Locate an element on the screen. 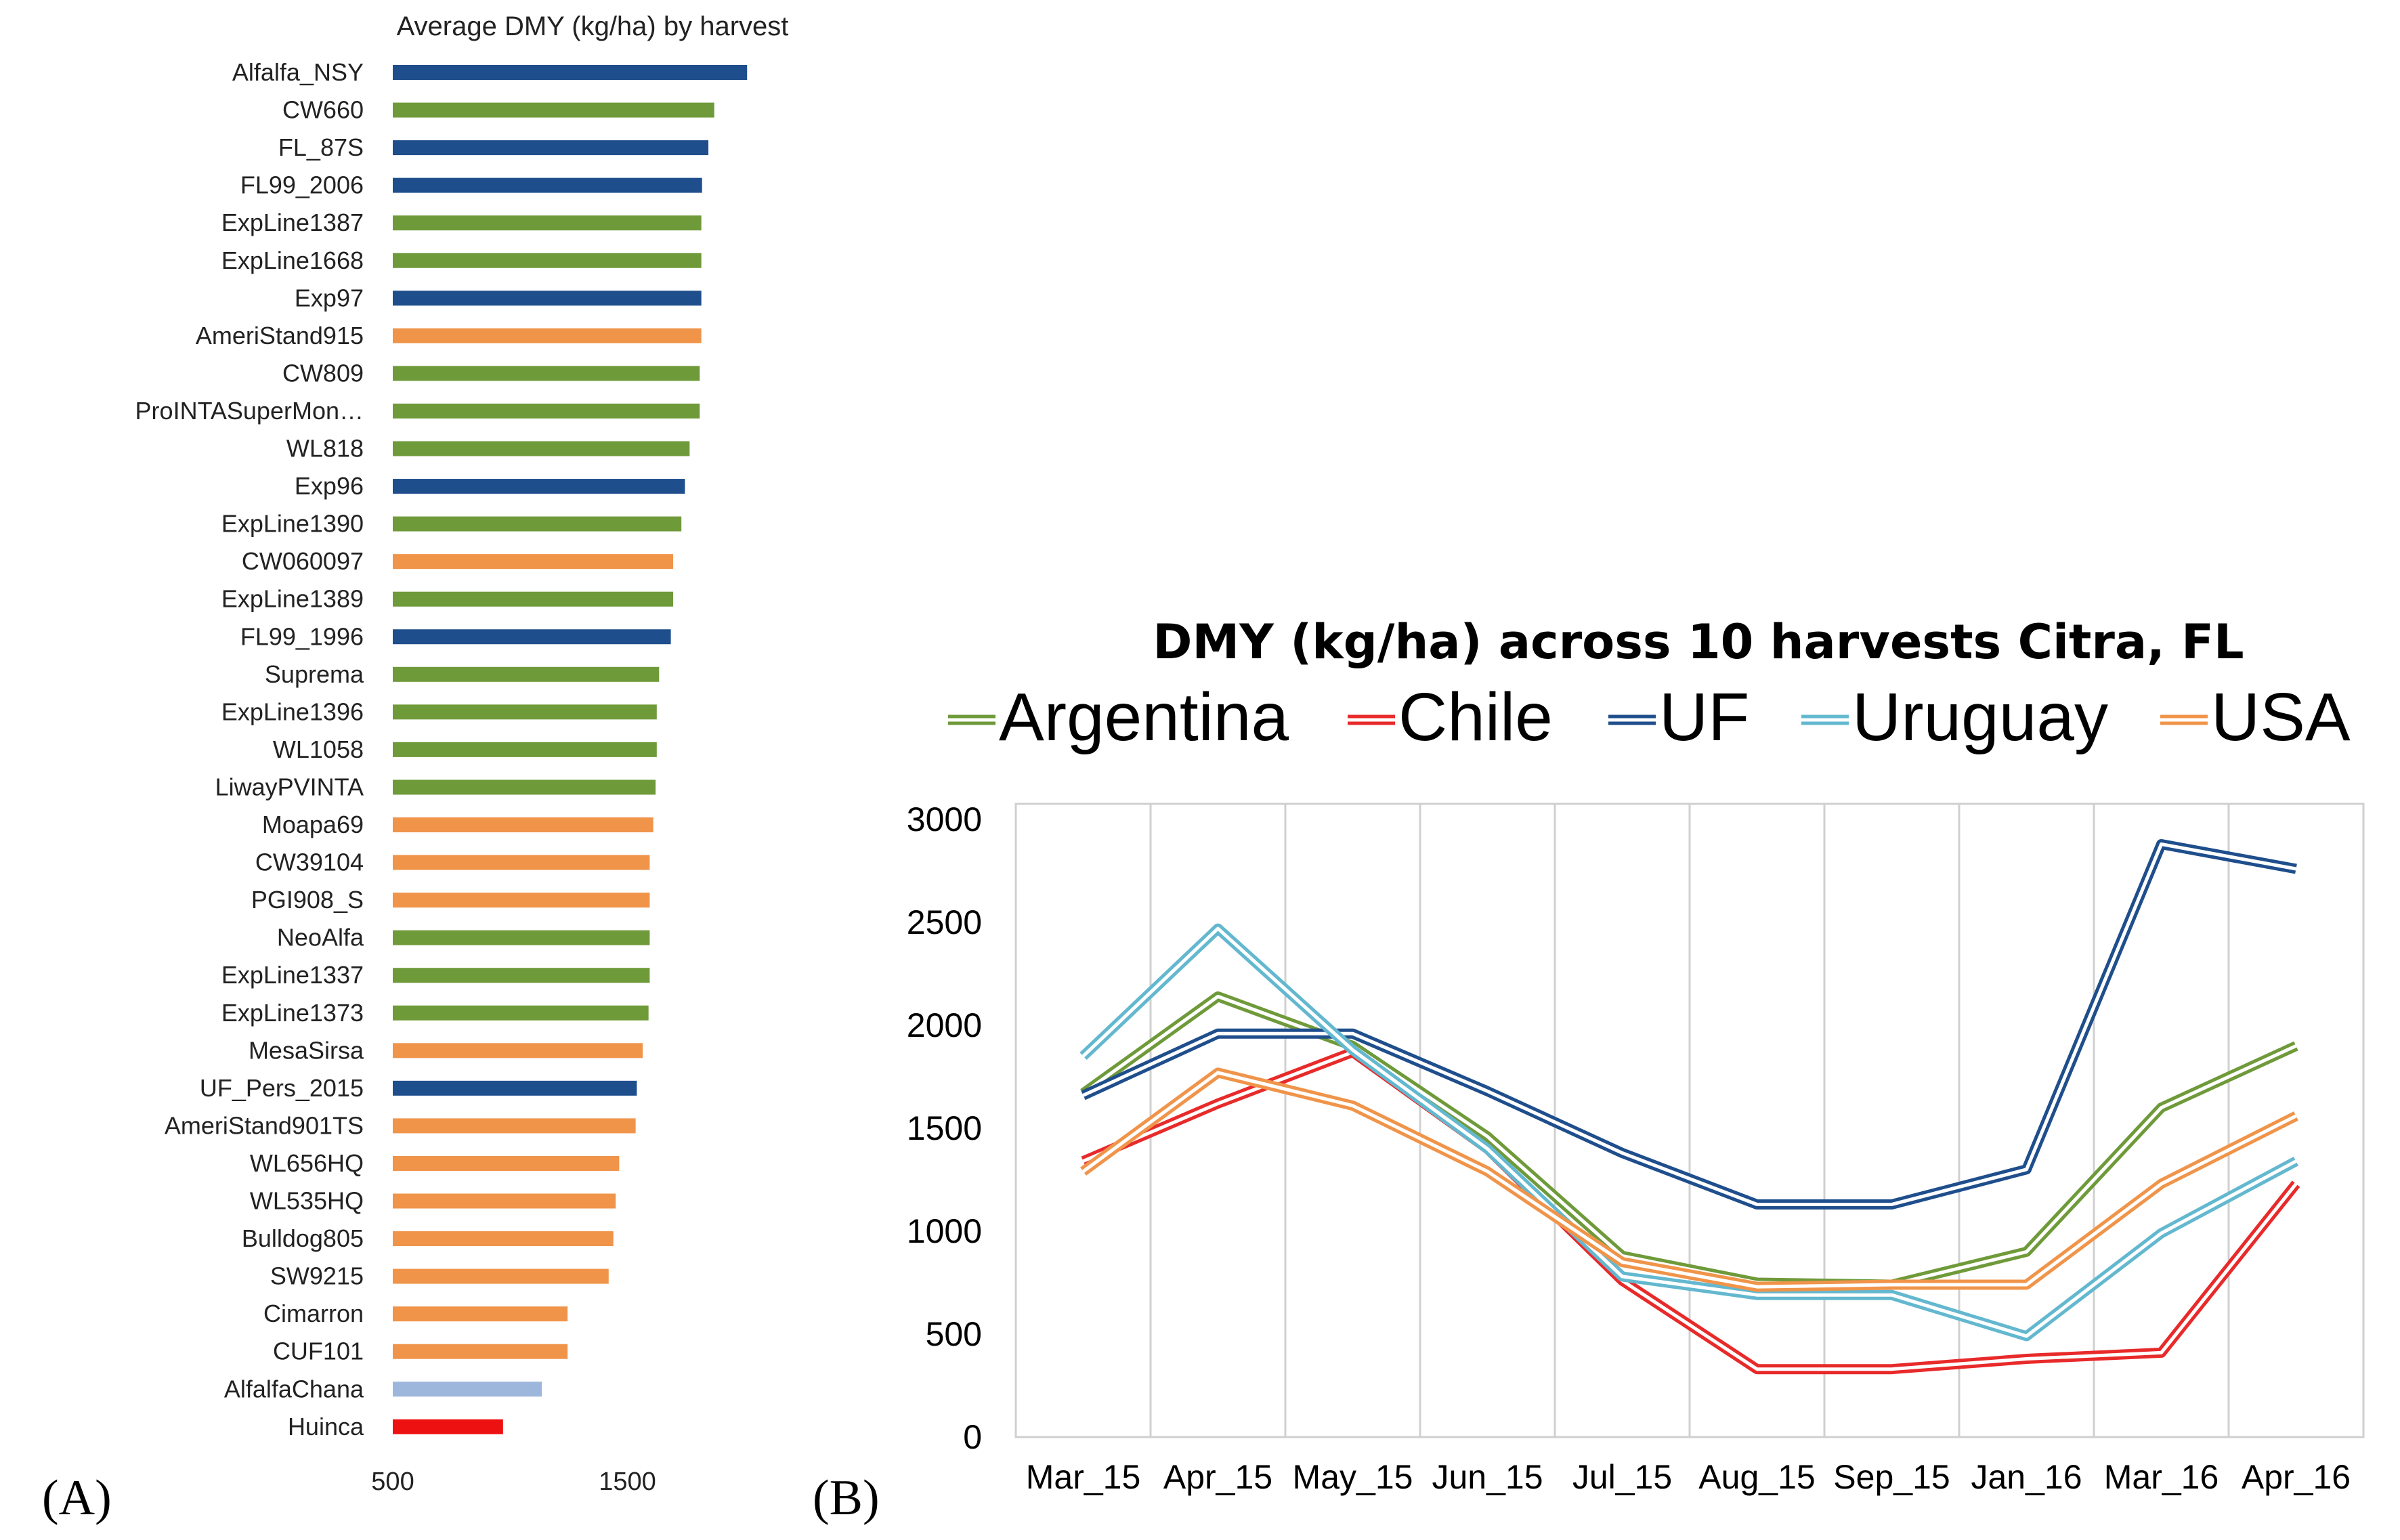 The width and height of the screenshot is (2400, 1540). bar-wl818 is located at coordinates (541, 449).